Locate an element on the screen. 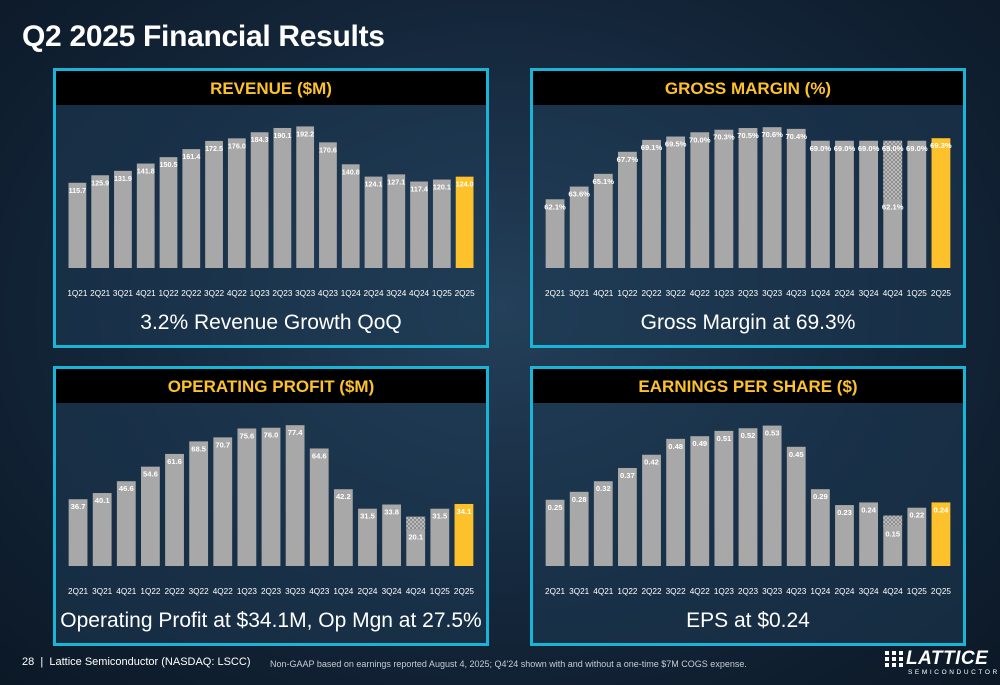 This screenshot has width=1000, height=685. x-tick-label: 2Q21 is located at coordinates (78, 591).